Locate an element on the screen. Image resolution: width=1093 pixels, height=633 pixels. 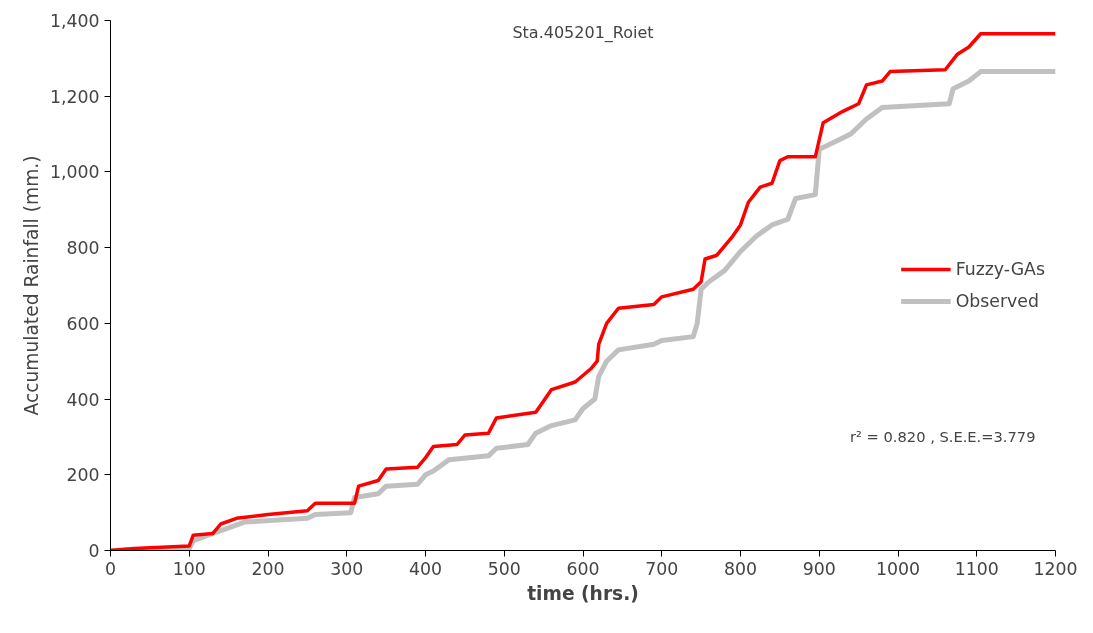
x-tick-label: 1100 is located at coordinates (976, 568).